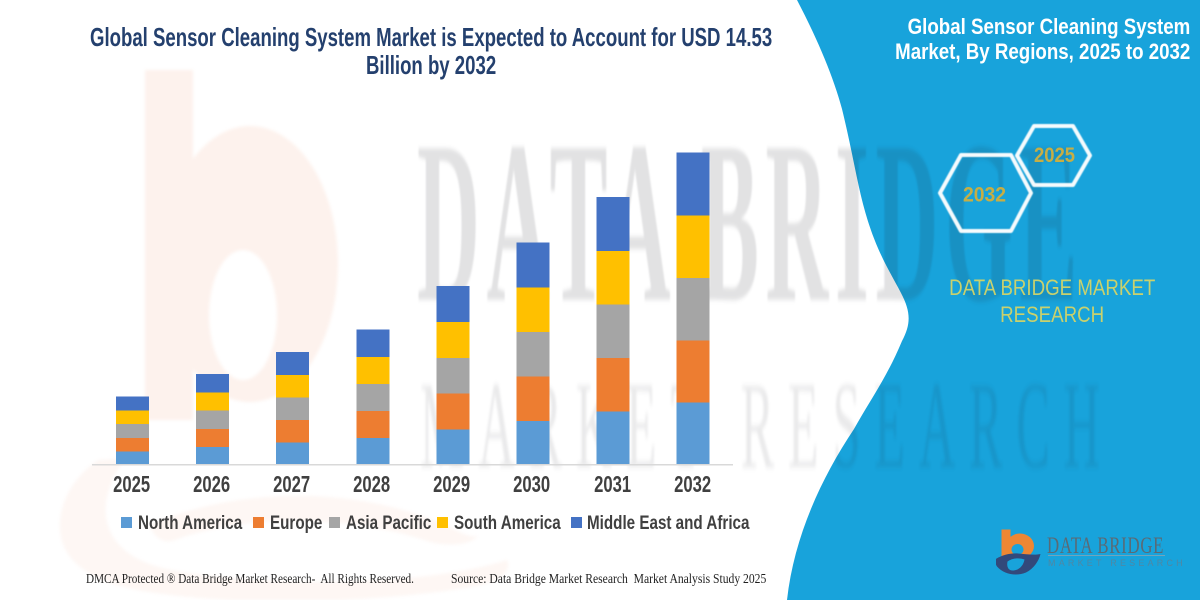 Image resolution: width=1200 pixels, height=600 pixels. I want to click on svg-text: MARKET RESEARCH, so click(1117, 563).